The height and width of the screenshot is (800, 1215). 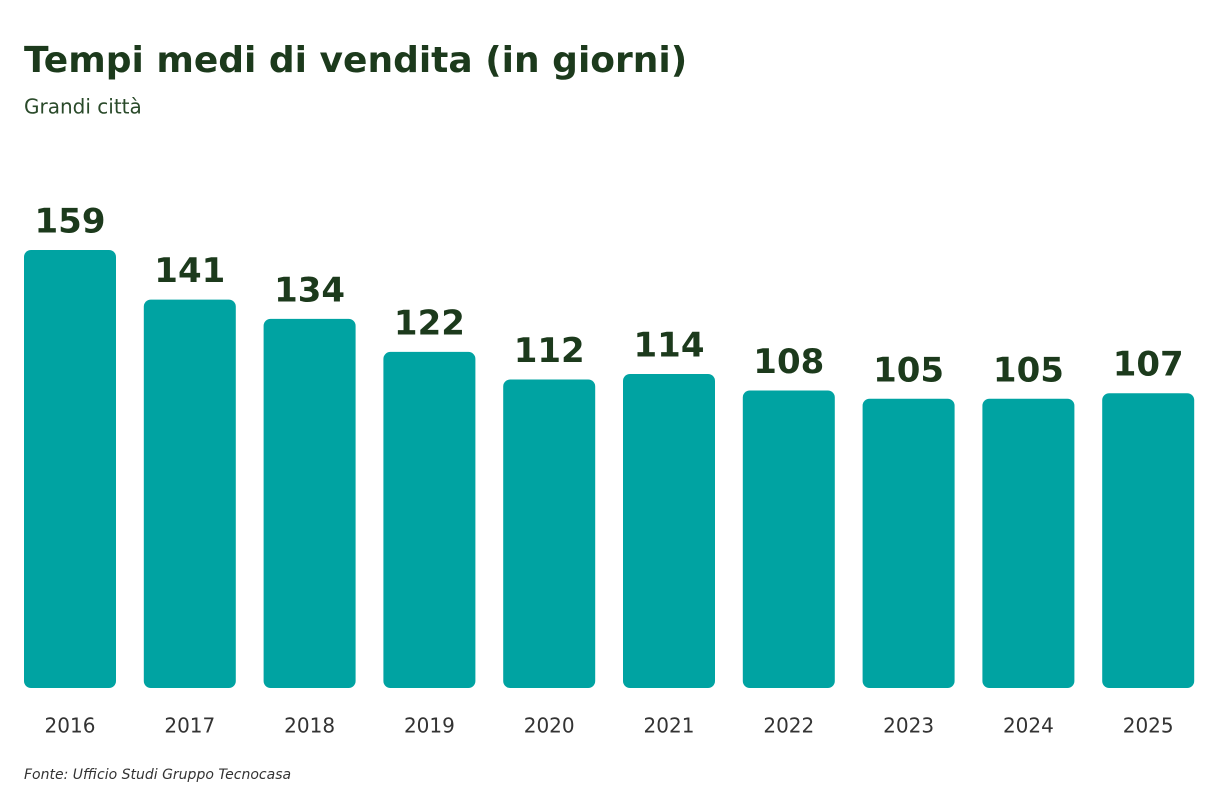 What do you see at coordinates (788, 362) in the screenshot?
I see `value-label: 108` at bounding box center [788, 362].